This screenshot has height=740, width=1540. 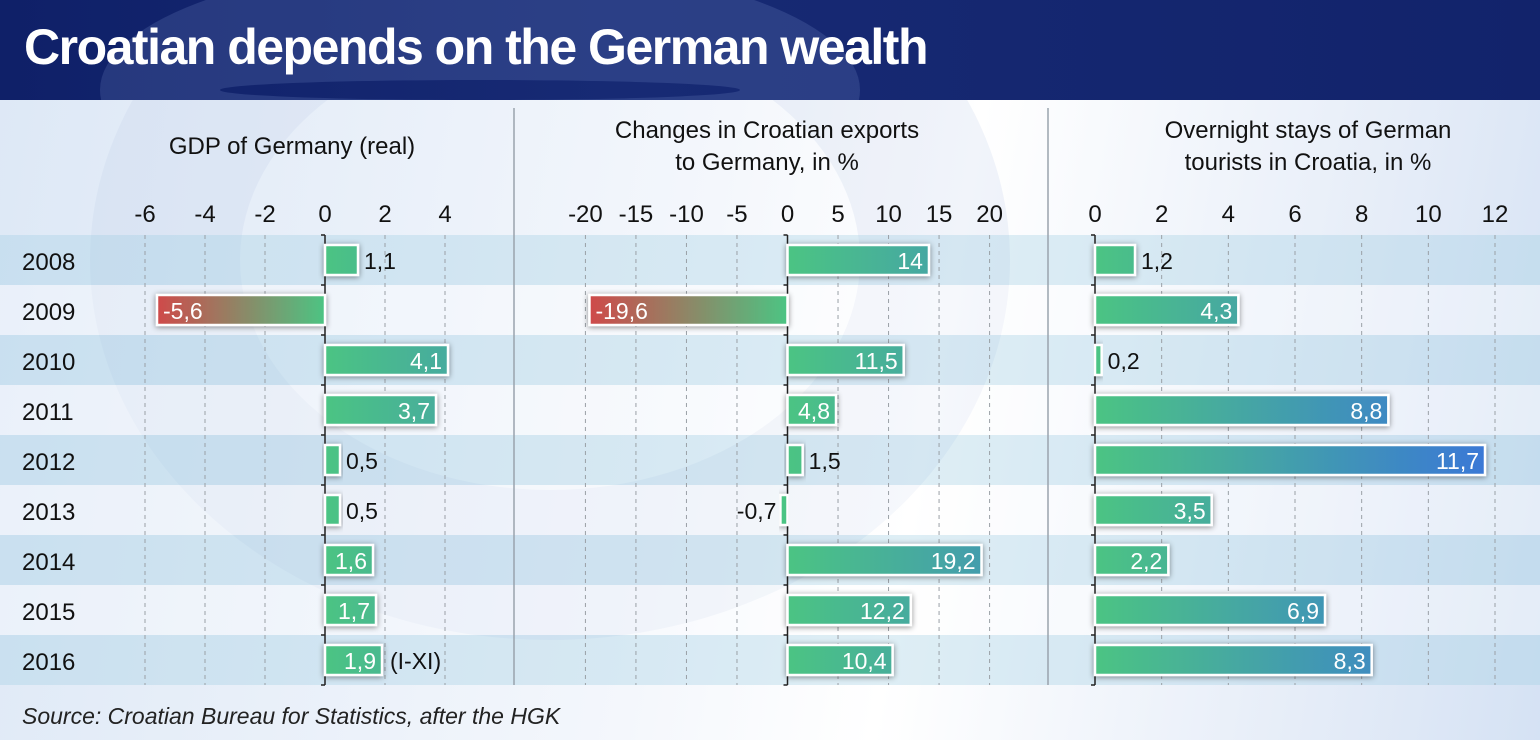 I want to click on page-title: Croatian depends on the German wealth, so click(x=476, y=47).